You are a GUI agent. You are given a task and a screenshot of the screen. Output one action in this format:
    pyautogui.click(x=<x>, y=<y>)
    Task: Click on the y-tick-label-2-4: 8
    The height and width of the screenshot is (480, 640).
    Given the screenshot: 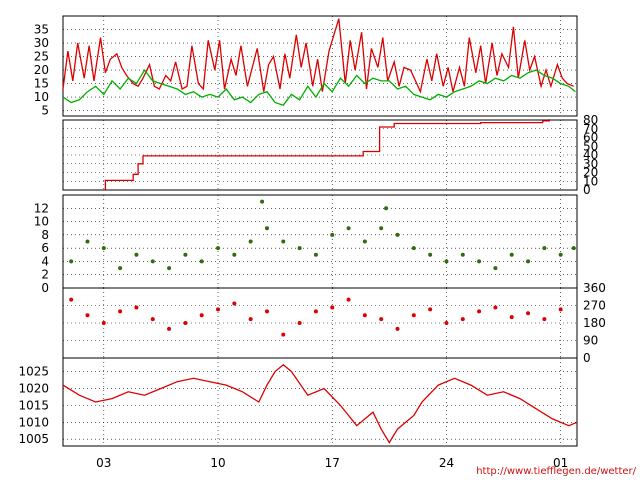 What is the action you would take?
    pyautogui.click(x=45, y=235)
    